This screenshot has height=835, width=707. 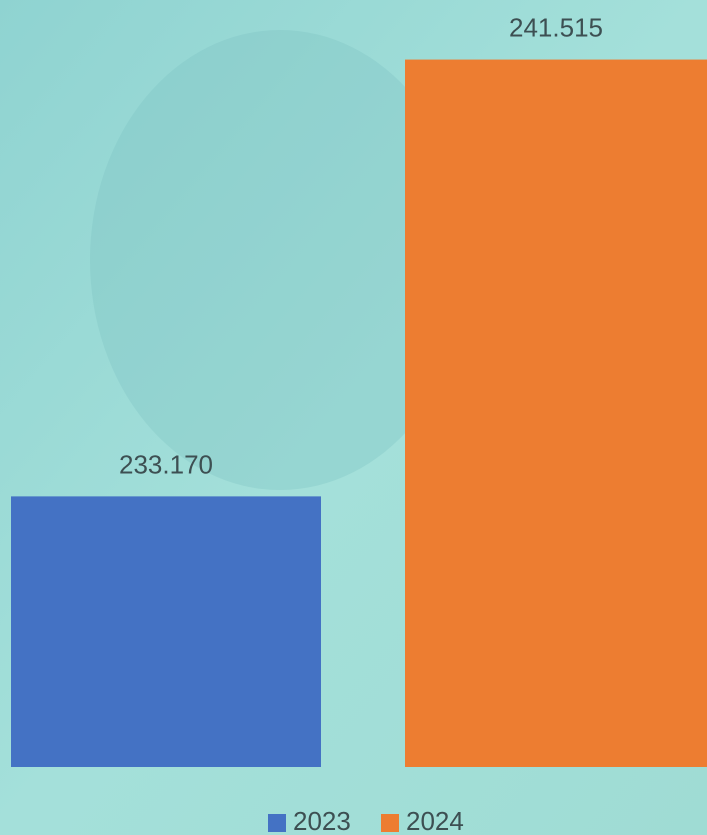 What do you see at coordinates (166, 631) in the screenshot?
I see `bar` at bounding box center [166, 631].